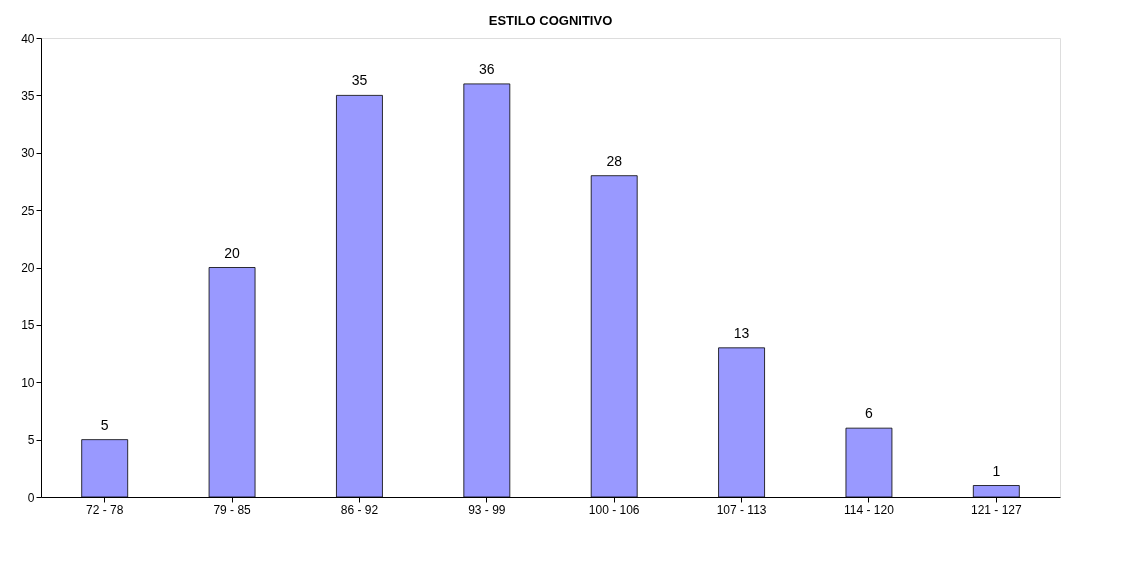  What do you see at coordinates (869, 509) in the screenshot?
I see `x-tick-label: 114 - 120` at bounding box center [869, 509].